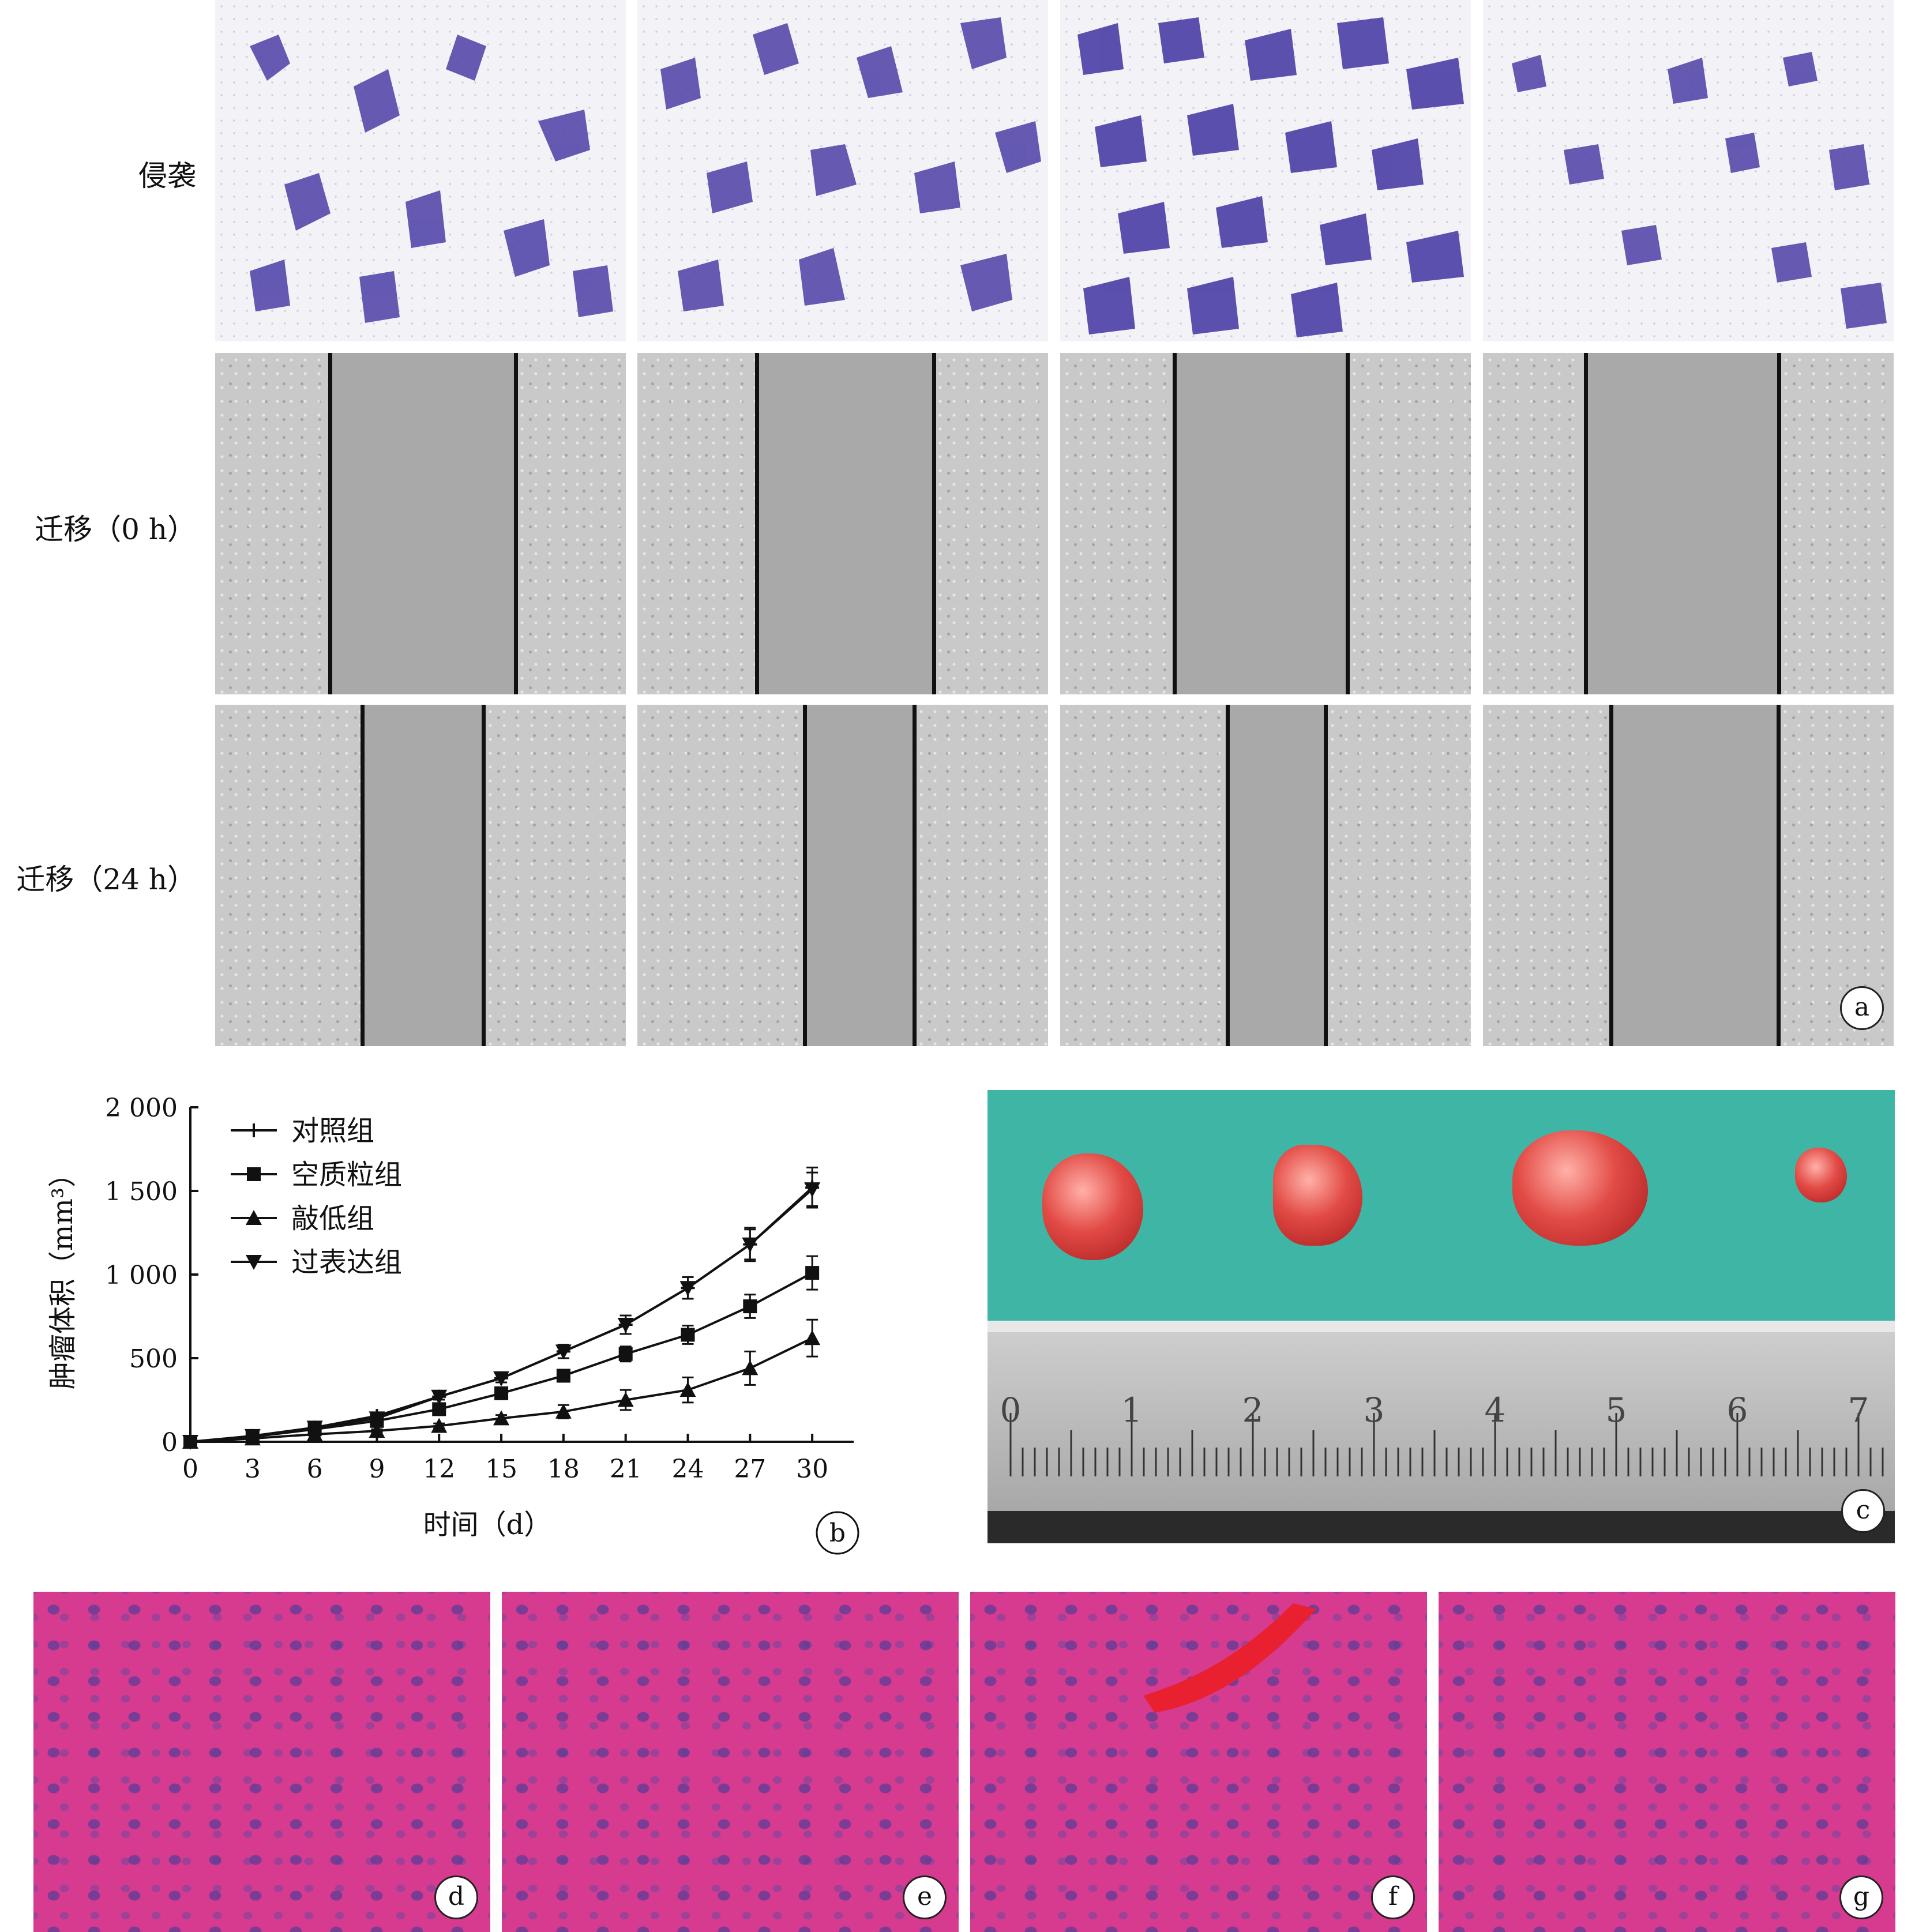 This screenshot has width=1930, height=1932. Describe the element at coordinates (1199, 1762) in the screenshot. I see `he-image-f: f` at that location.